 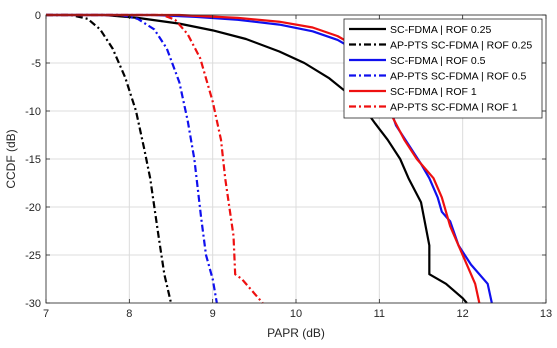 I want to click on legend-entry: AP-PTS SC-FDMA | ROF 0.25, so click(x=461, y=46).